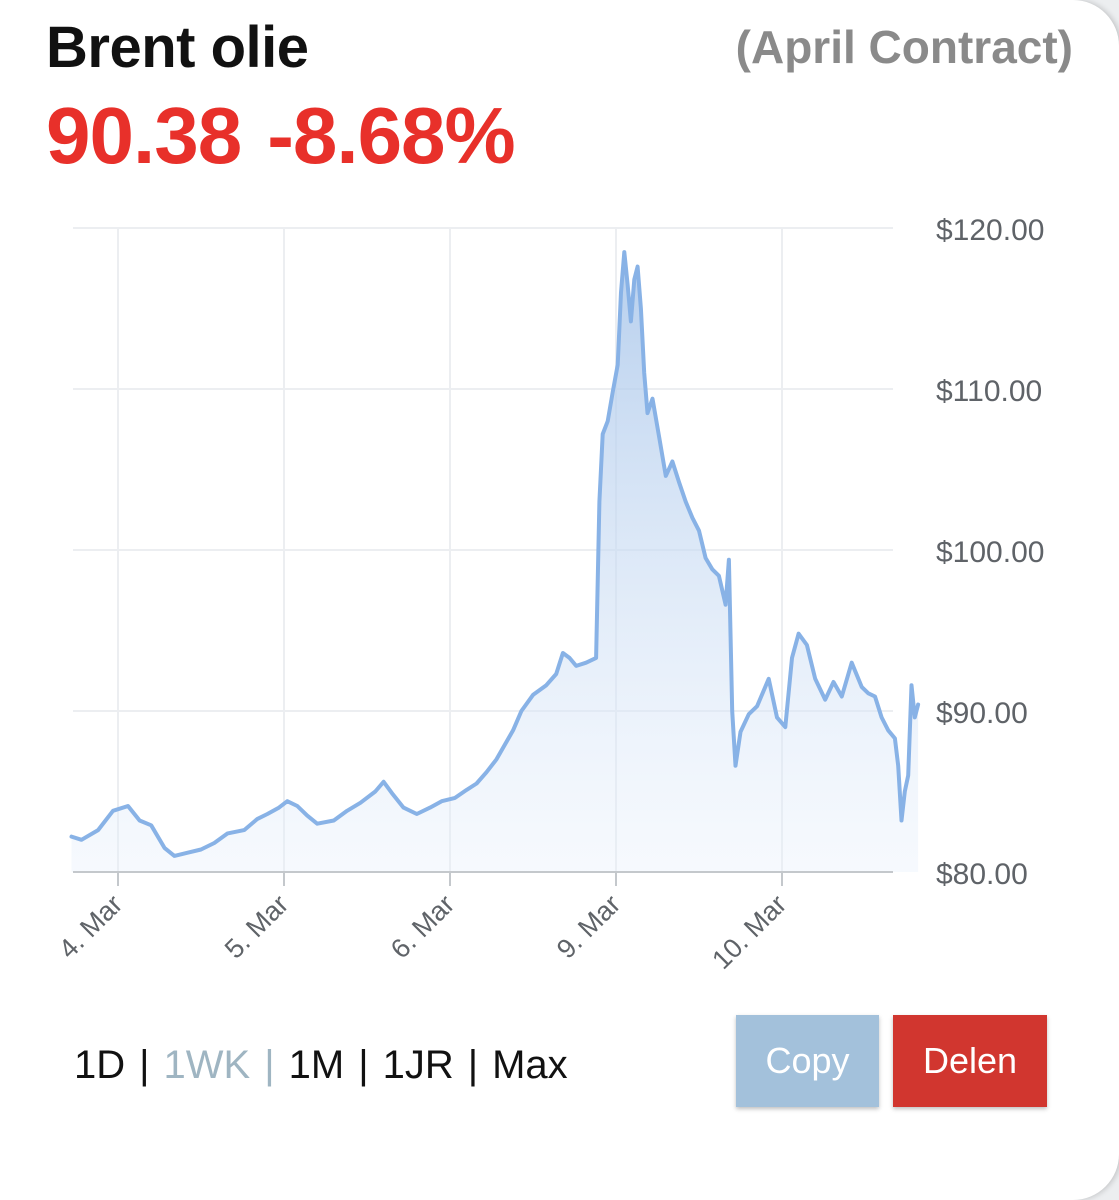  What do you see at coordinates (588, 926) in the screenshot?
I see `x-tick-label: 9. Mar` at bounding box center [588, 926].